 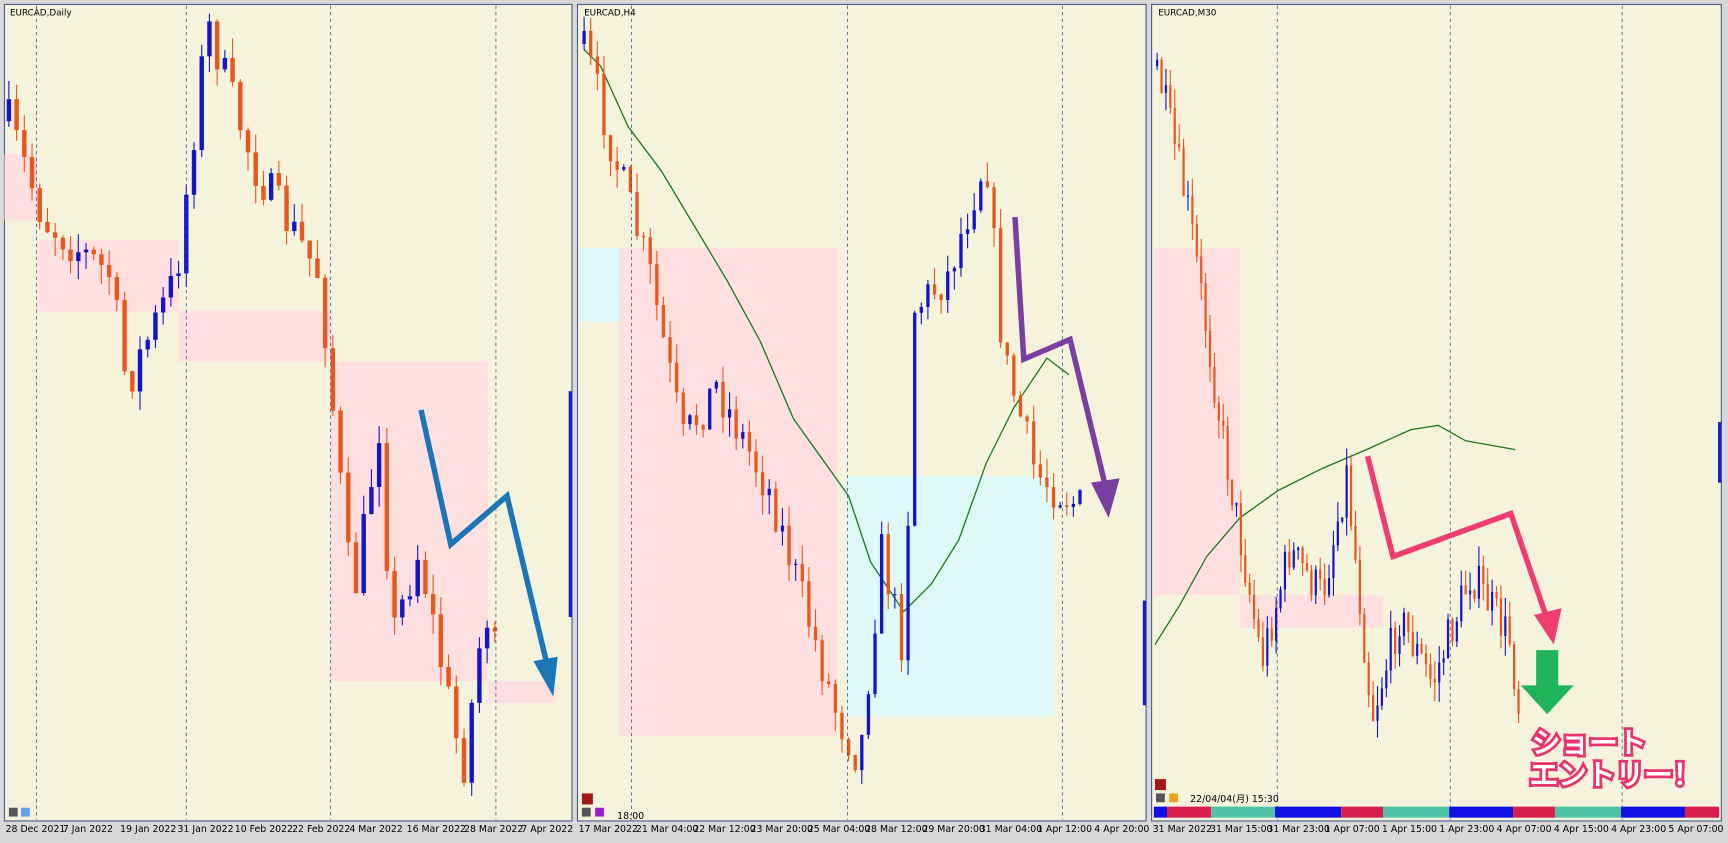 I want to click on date-label: 17 Mar 2022, so click(x=608, y=829).